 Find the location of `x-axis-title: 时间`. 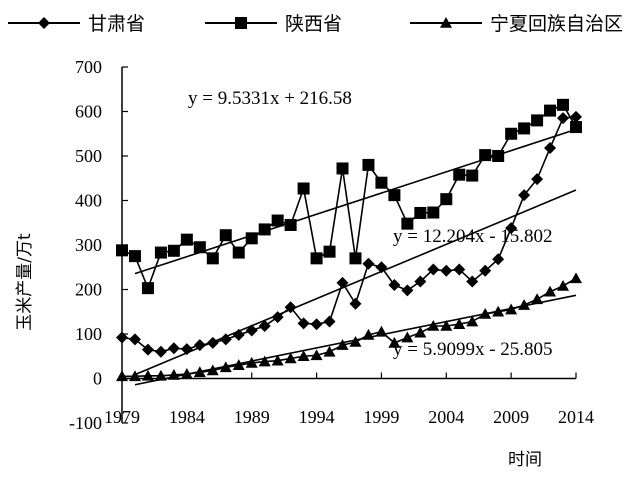

x-axis-title: 时间 is located at coordinates (525, 460).